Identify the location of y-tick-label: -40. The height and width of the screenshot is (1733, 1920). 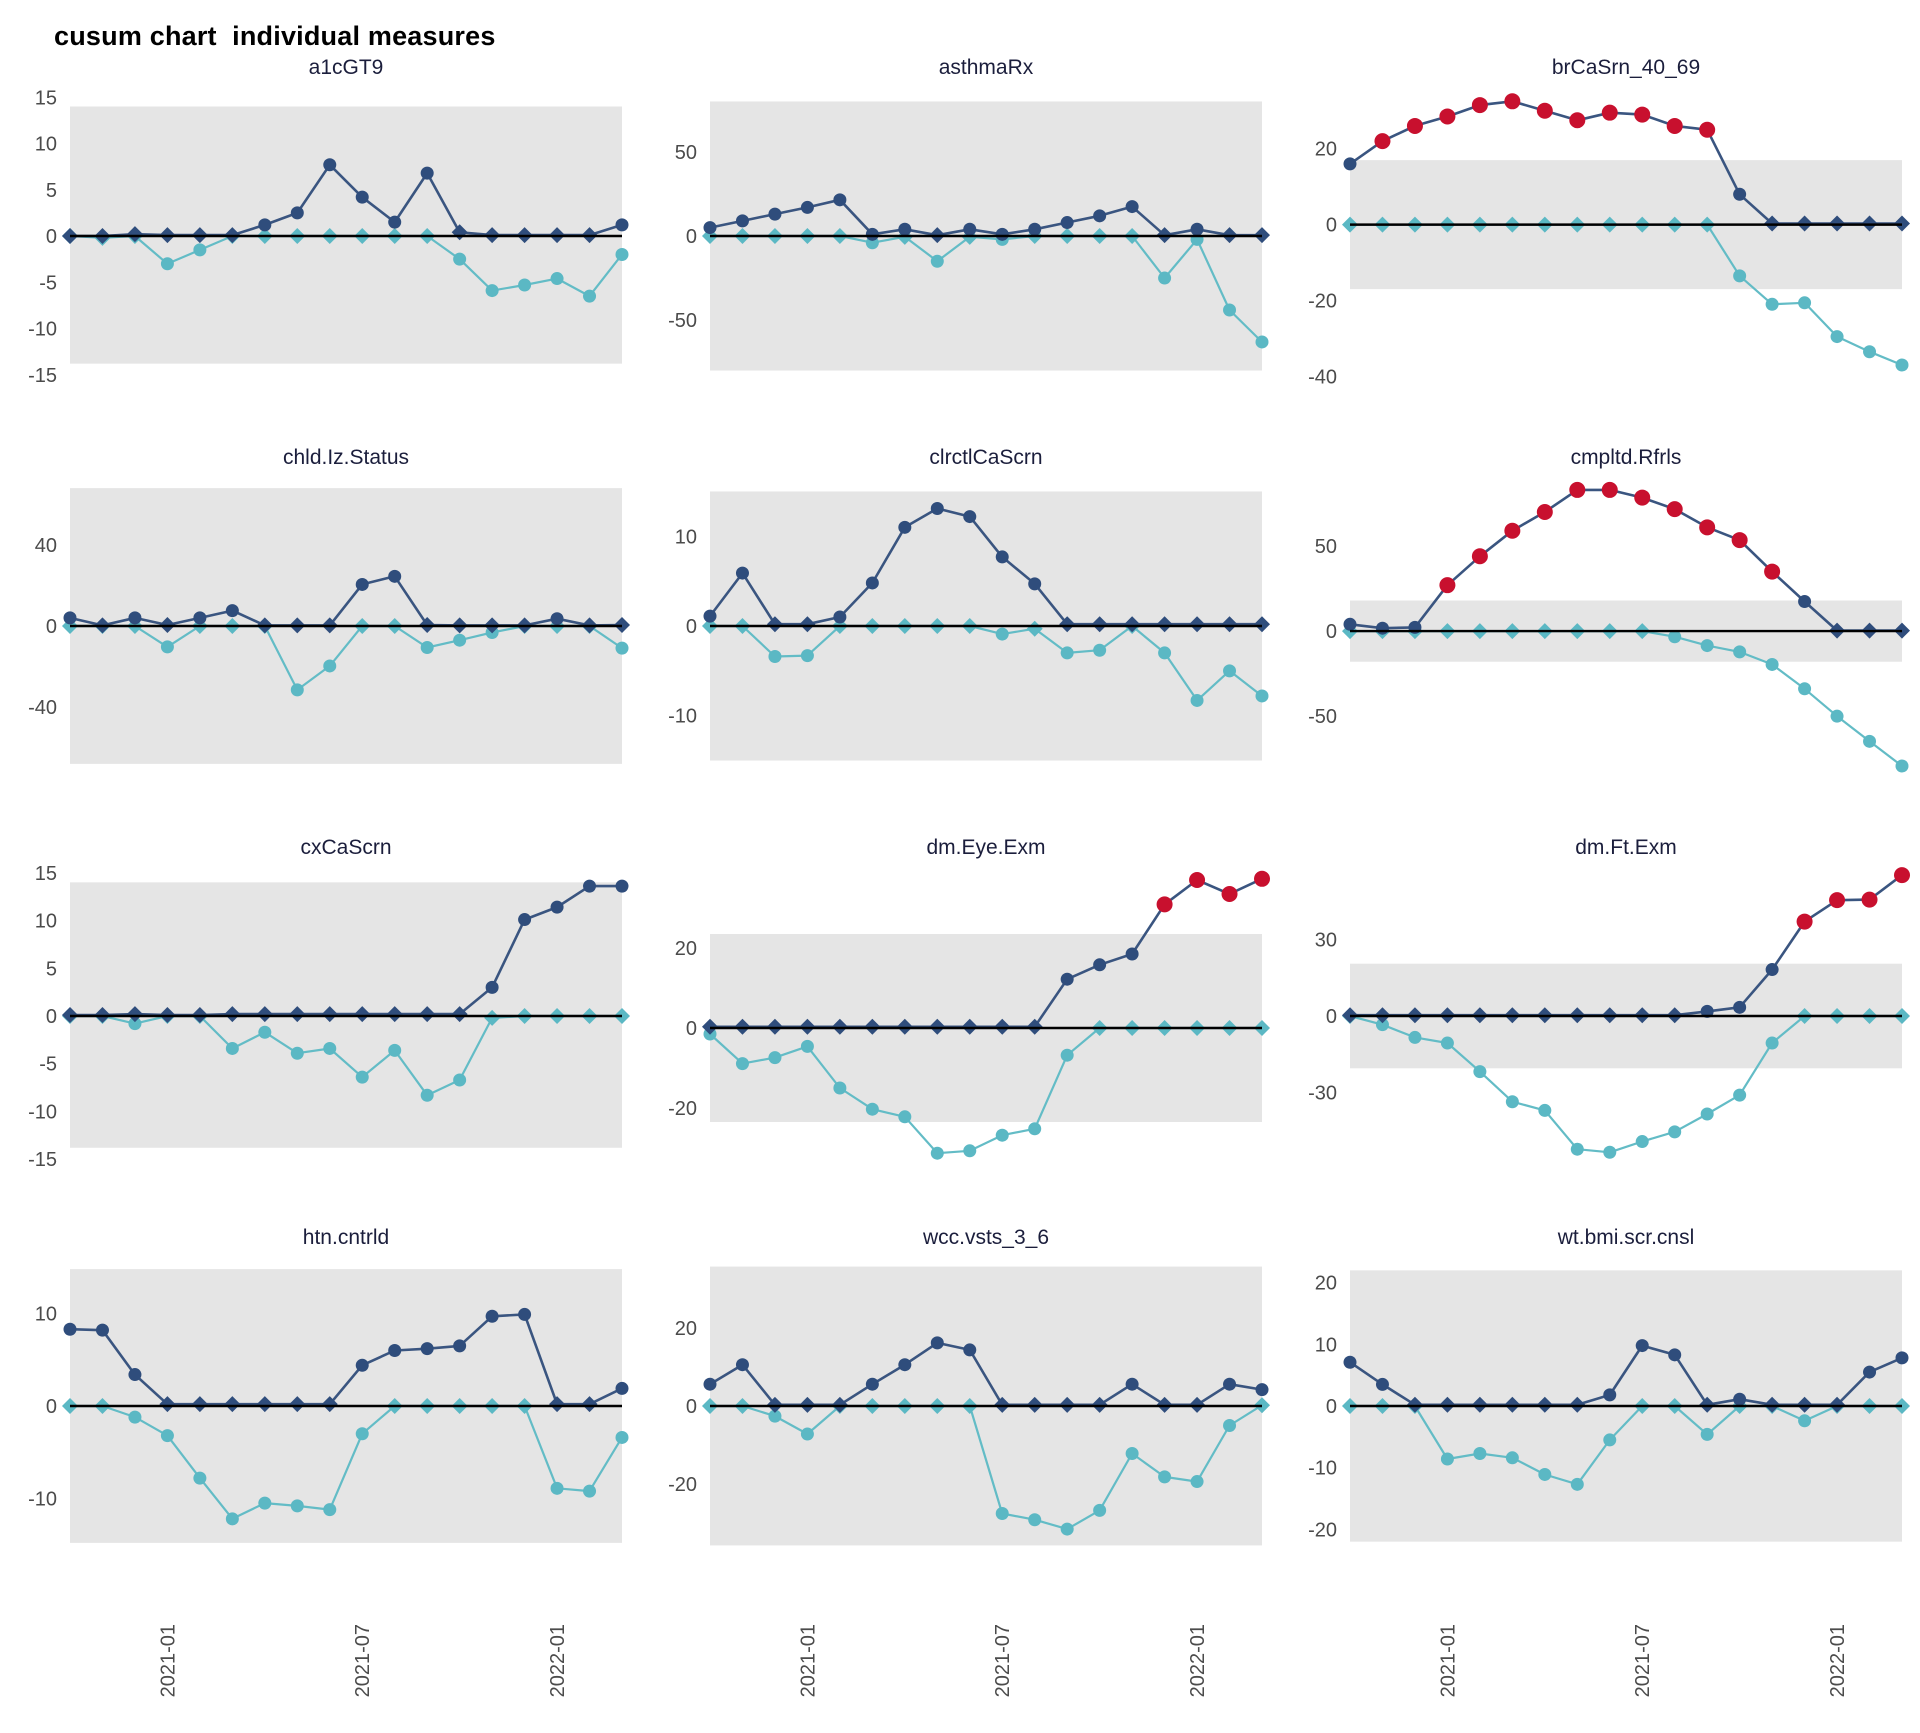
(1322, 377).